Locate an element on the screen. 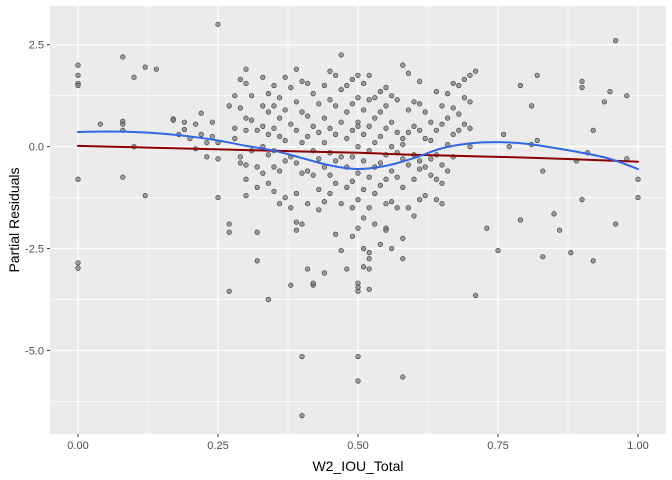  y-axis-ticks: 2.5 0.0 -2.5 -5.0 is located at coordinates (37, 198).